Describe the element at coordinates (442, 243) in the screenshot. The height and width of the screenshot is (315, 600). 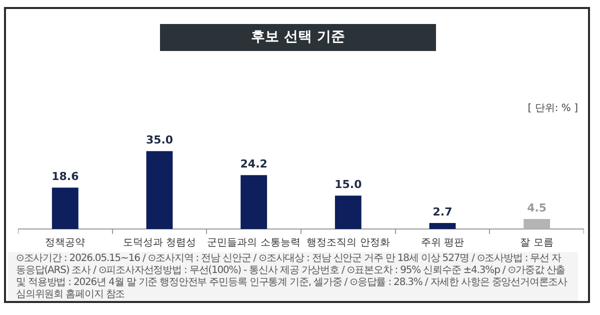
I see `x-tick-label: 주위 평판` at that location.